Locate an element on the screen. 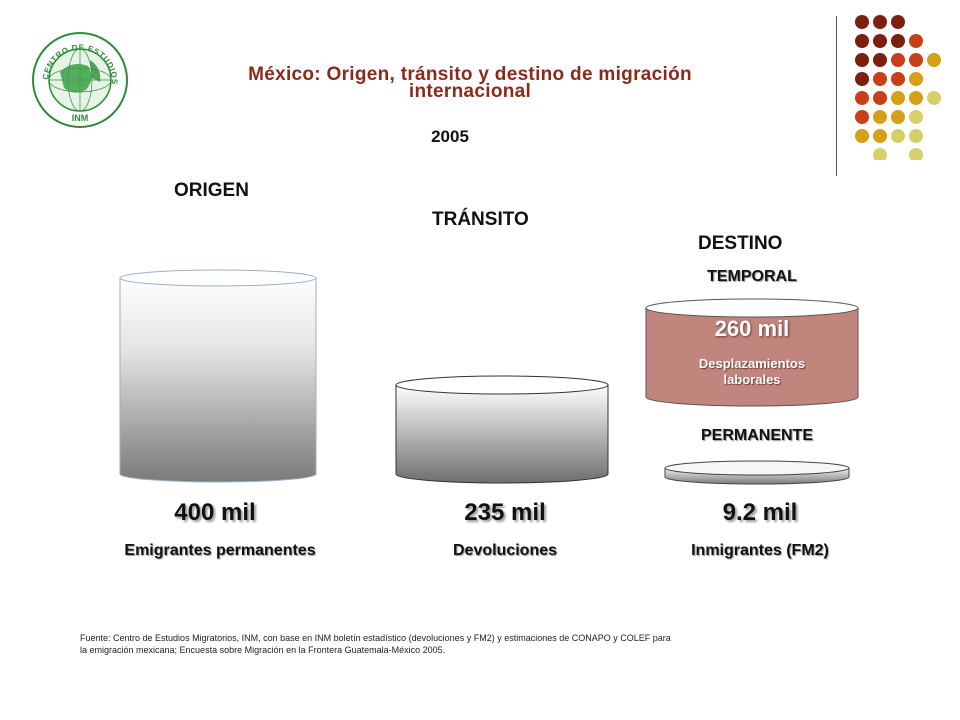  temporal-value: 260 mil is located at coordinates (752, 328).